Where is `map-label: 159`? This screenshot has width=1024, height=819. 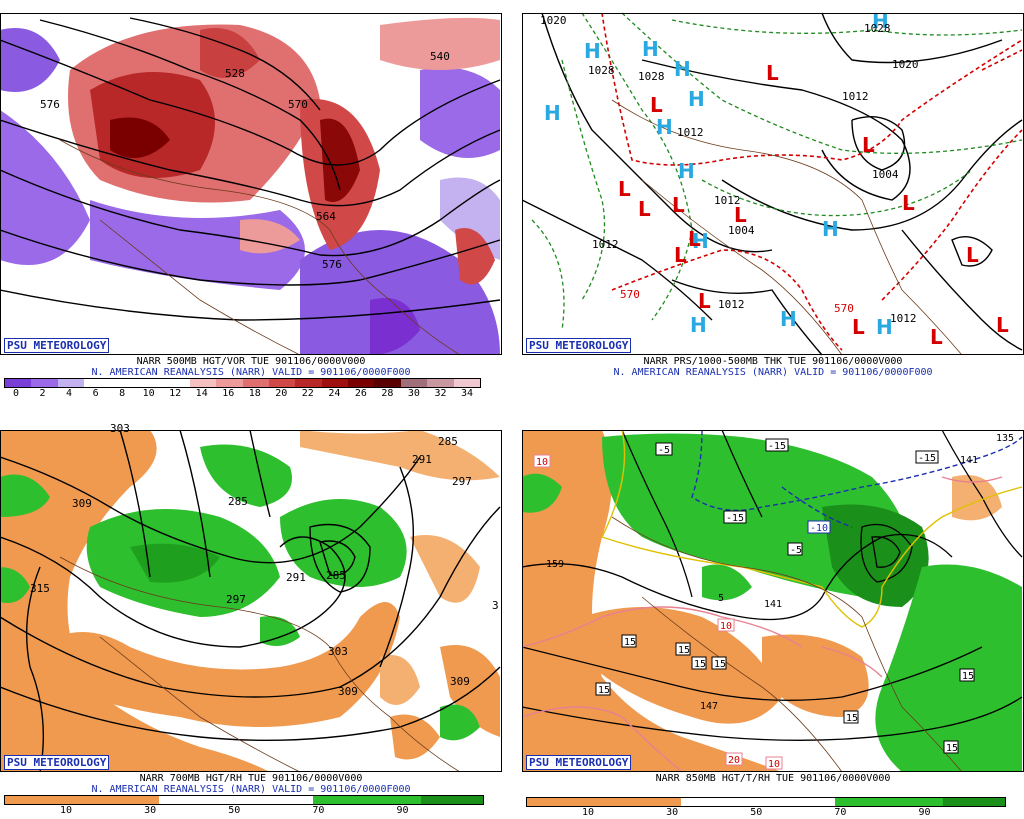 map-label: 159 is located at coordinates (555, 564).